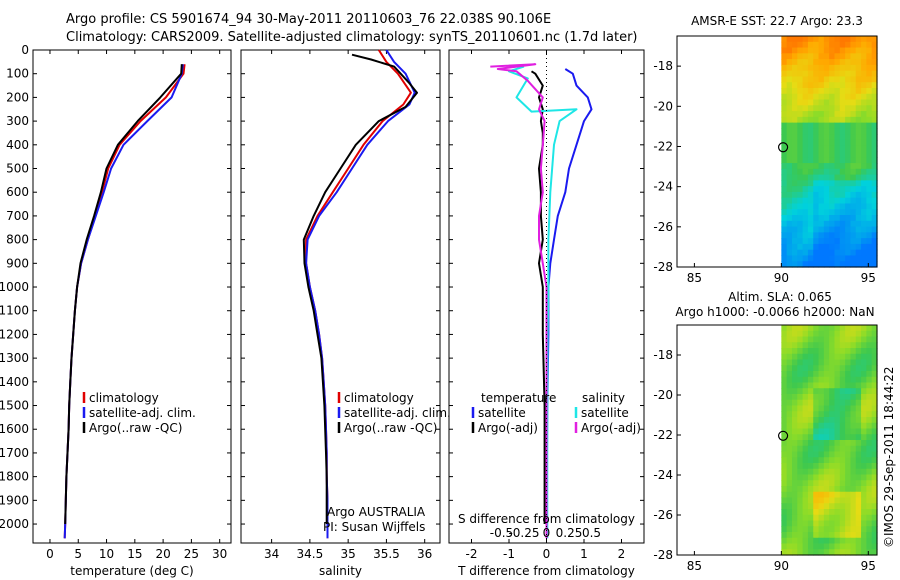  What do you see at coordinates (14, 524) in the screenshot?
I see `temperature-ytick-label: 2000` at bounding box center [14, 524].